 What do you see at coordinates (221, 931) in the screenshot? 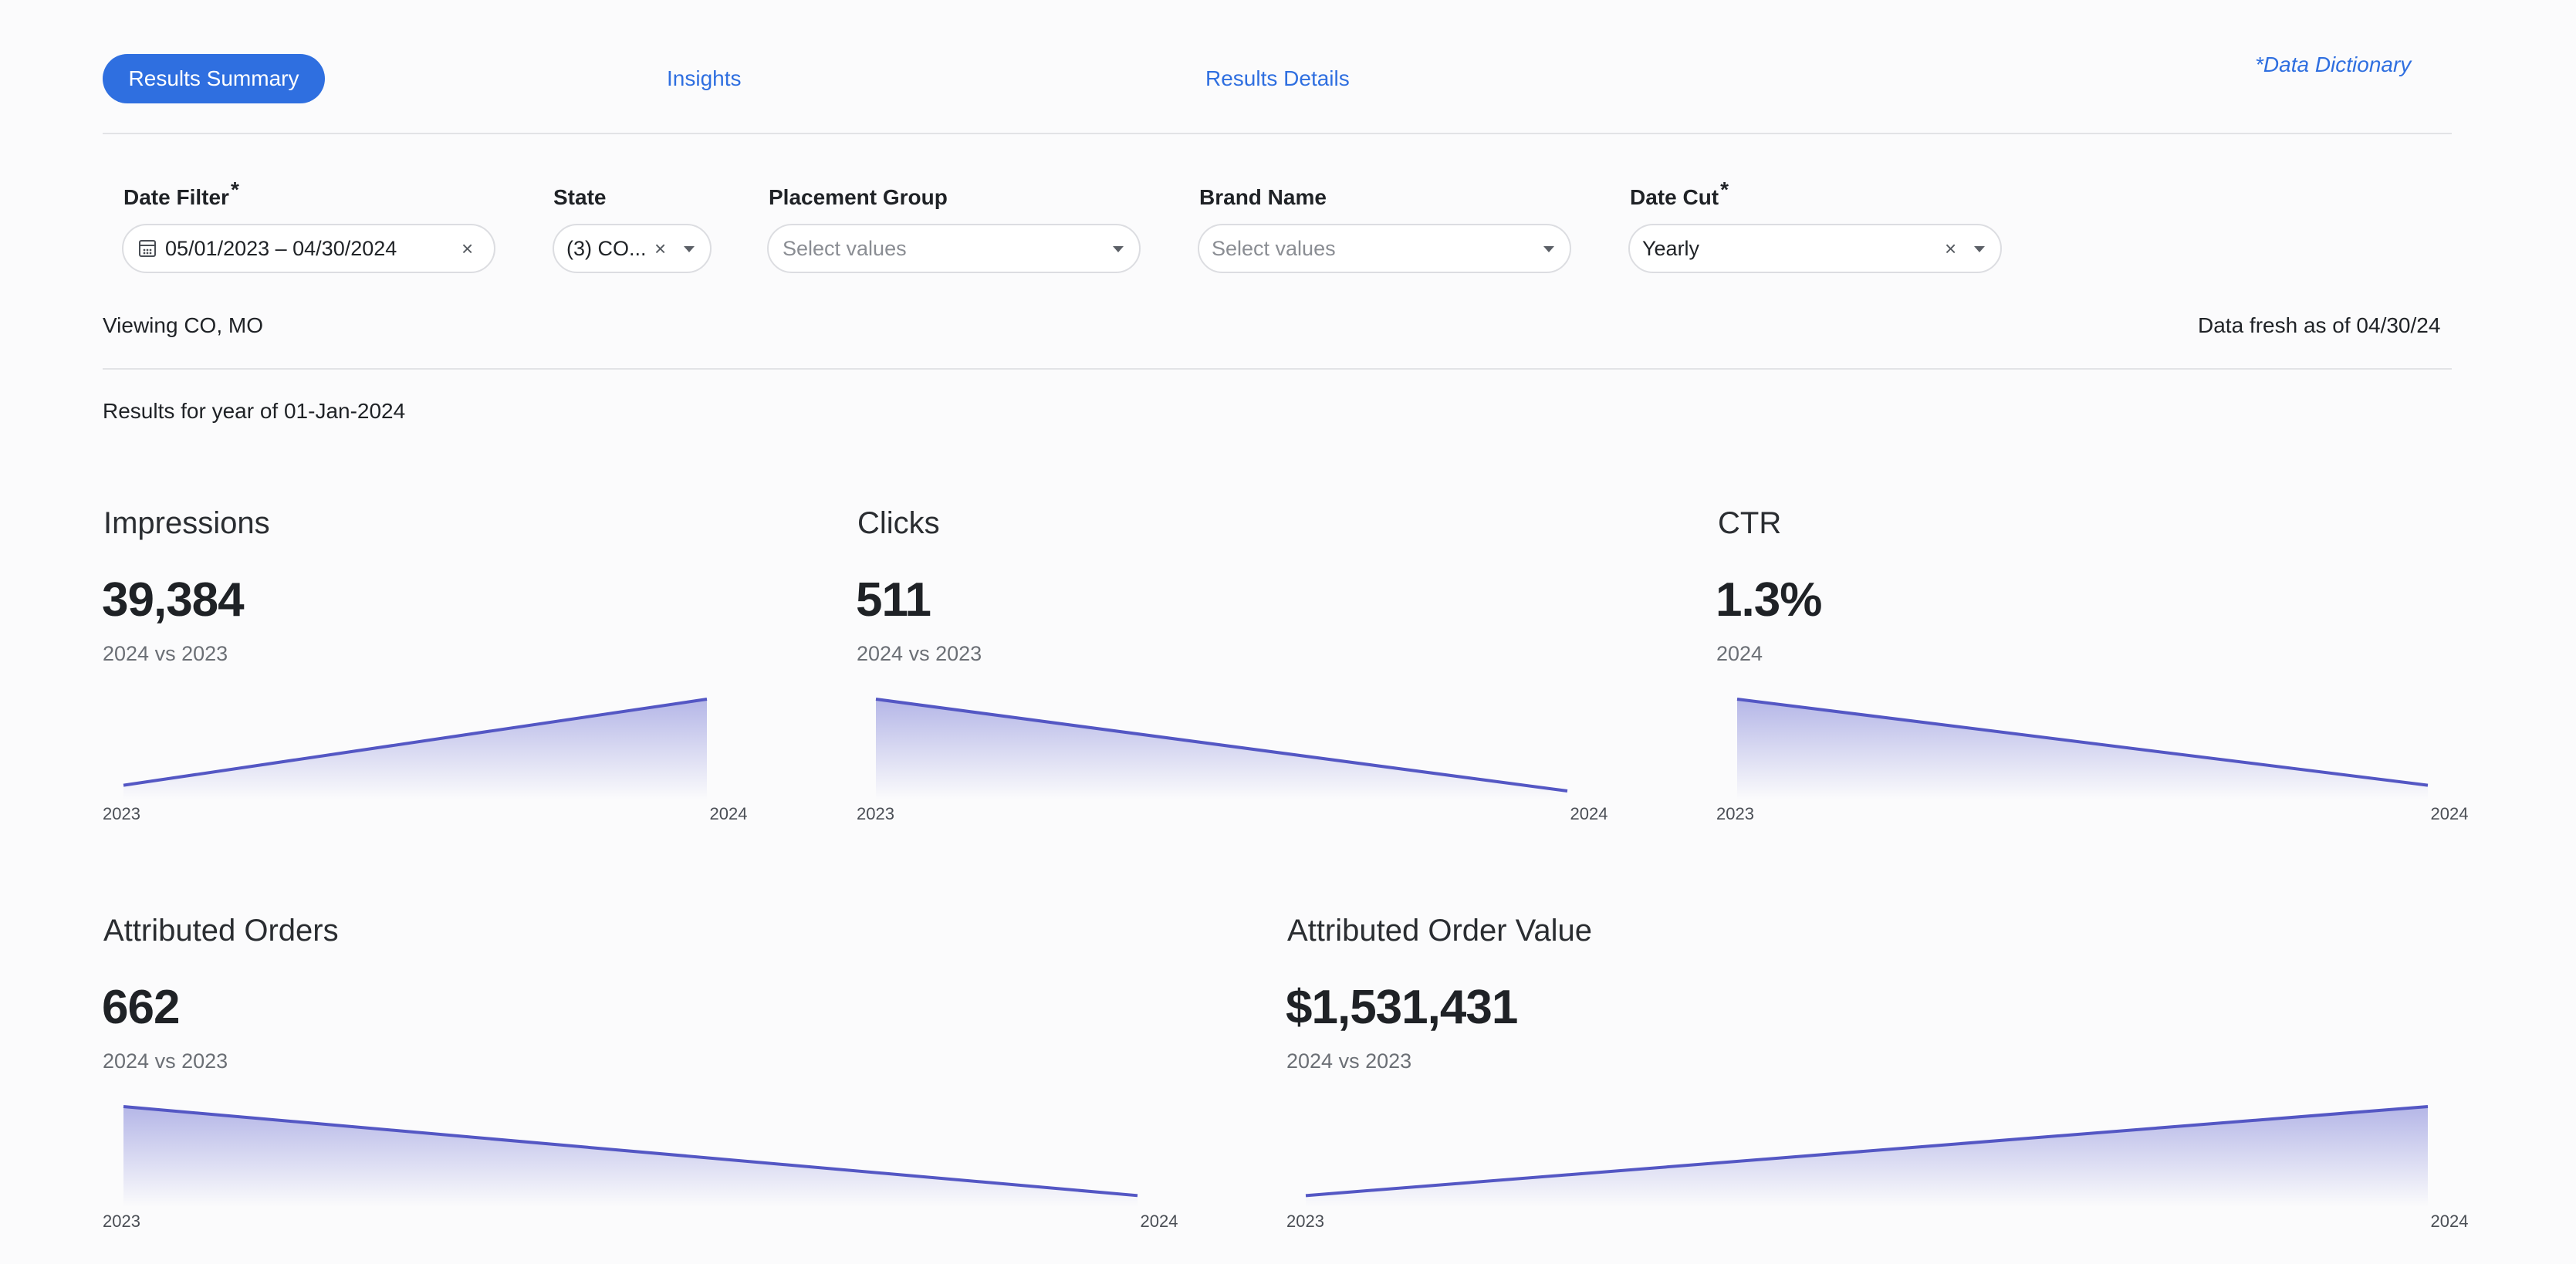
I see `metric-title: Attributed Orders` at bounding box center [221, 931].